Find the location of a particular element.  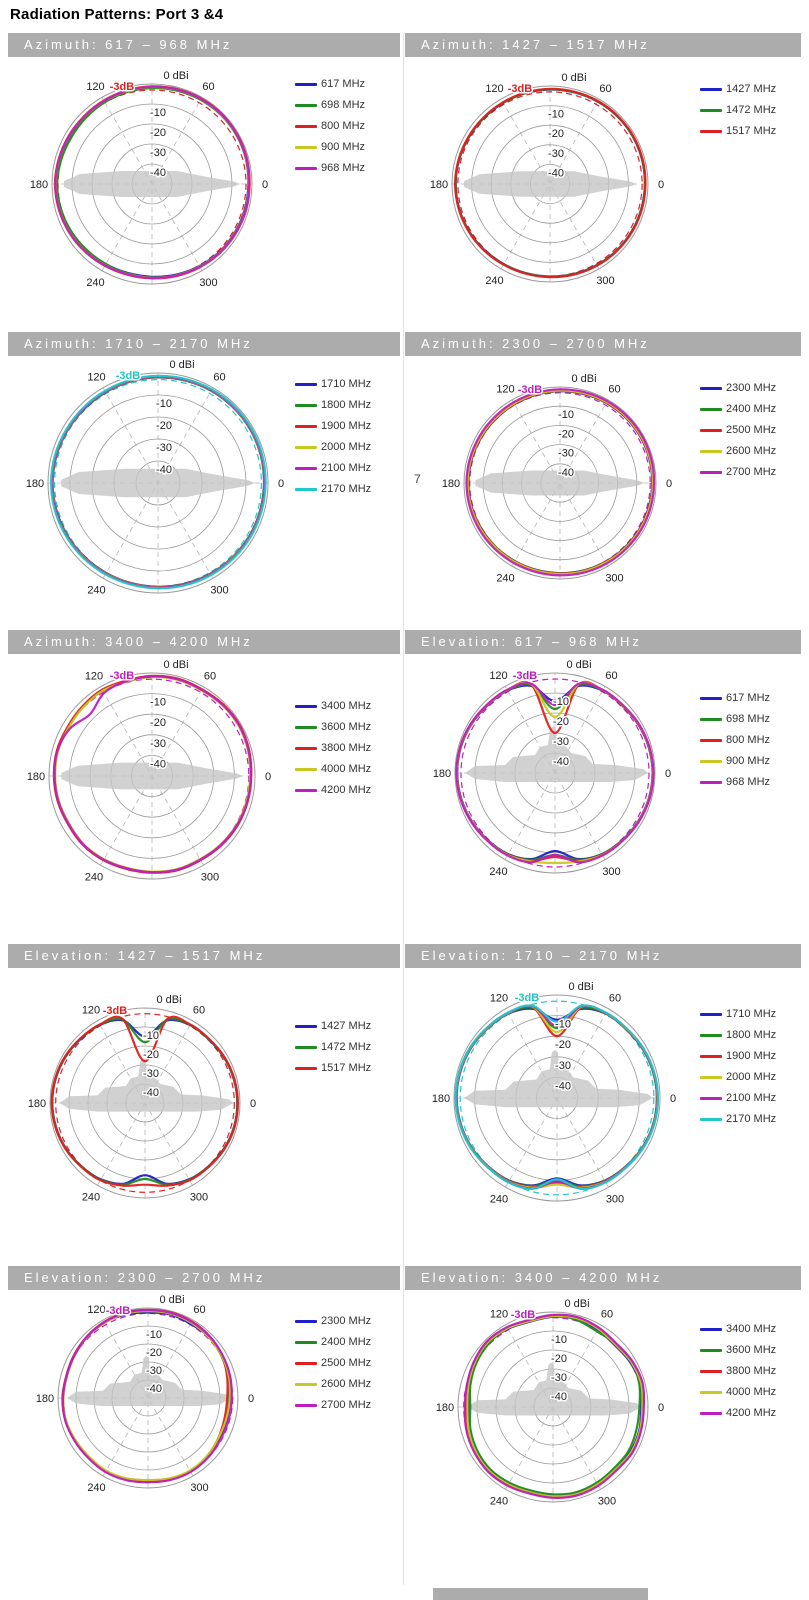

polar-chart-azimuth-1427-1517: 0 60 120 180 240 300 0 dBi -10 -20 -30 -40 -3dB is located at coordinates (555, 196).